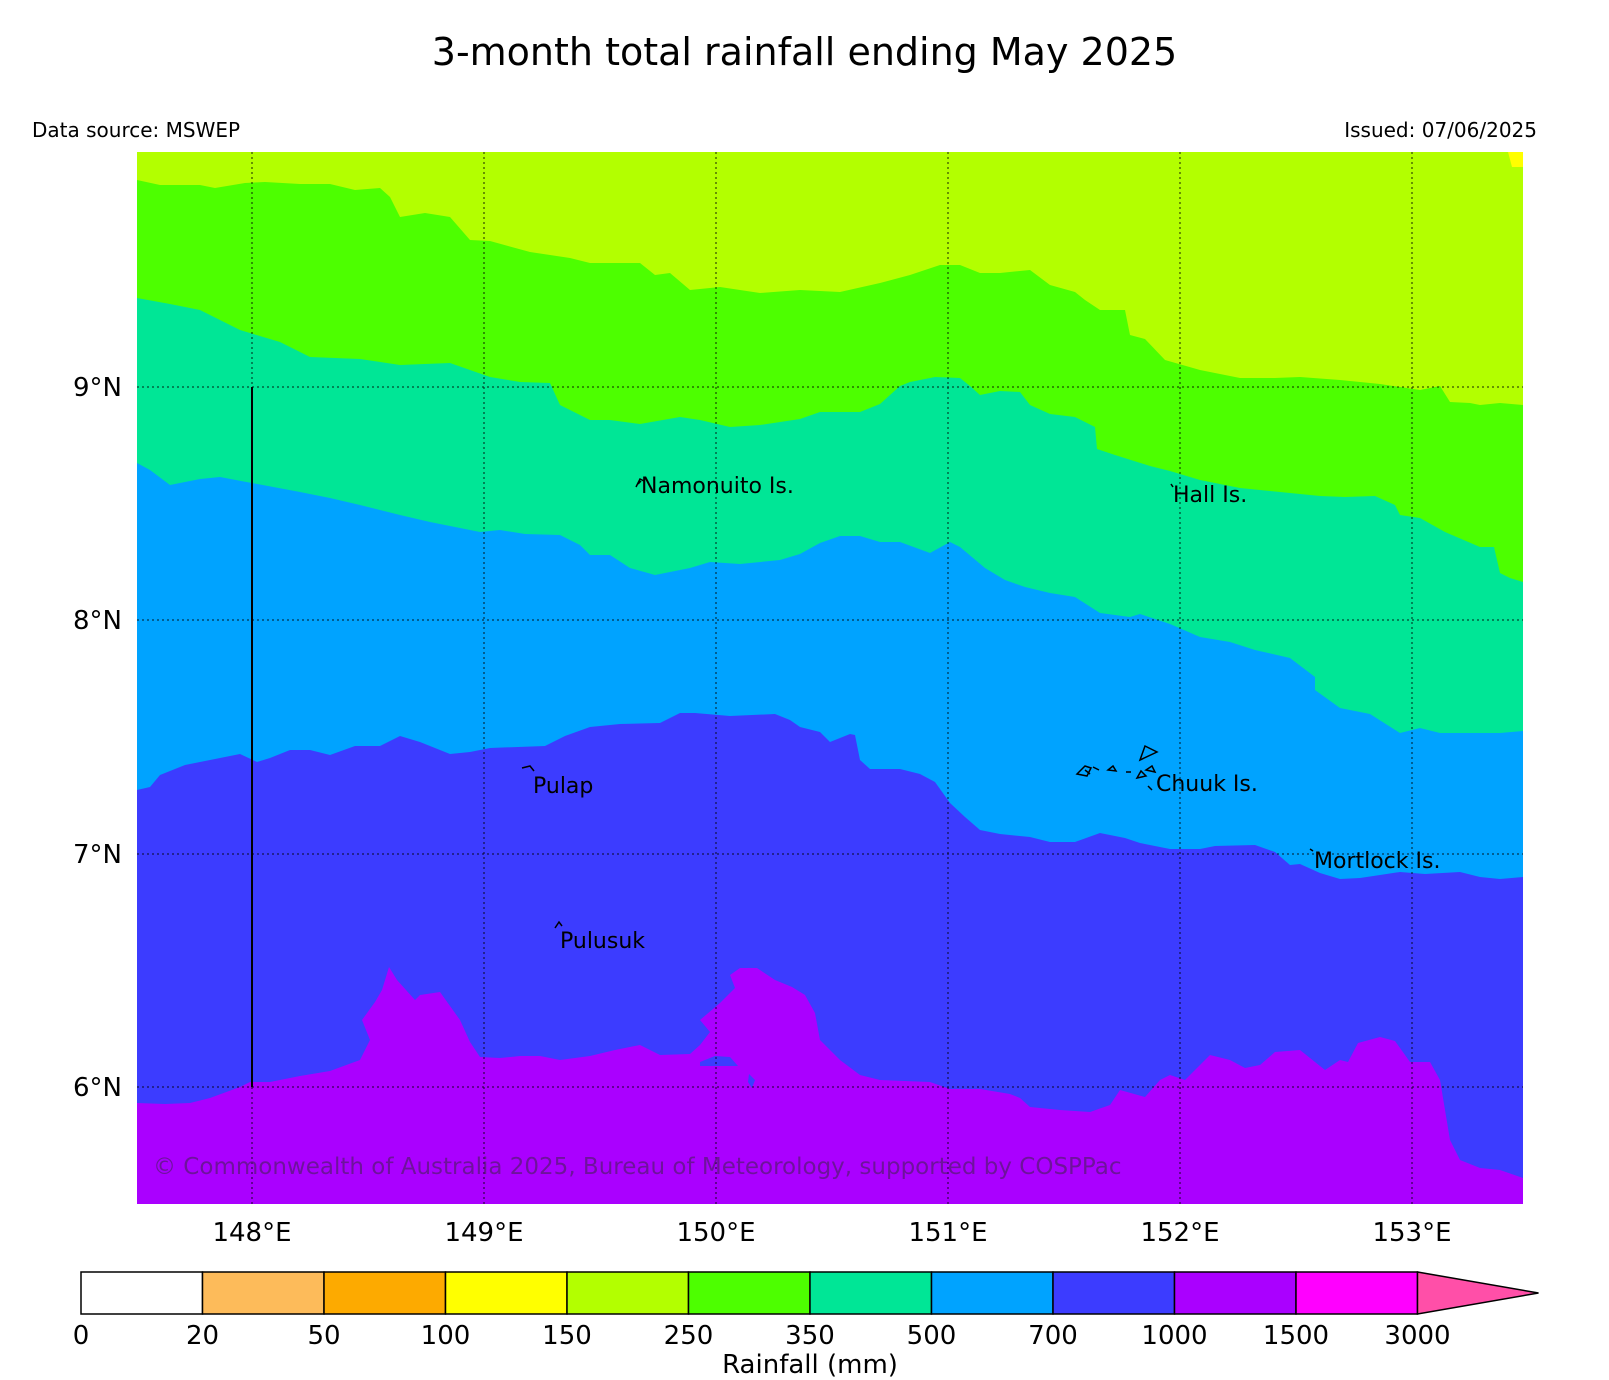 Image resolution: width=1609 pixels, height=1380 pixels. I want to click on lon-label-148: 148°E, so click(251, 1233).